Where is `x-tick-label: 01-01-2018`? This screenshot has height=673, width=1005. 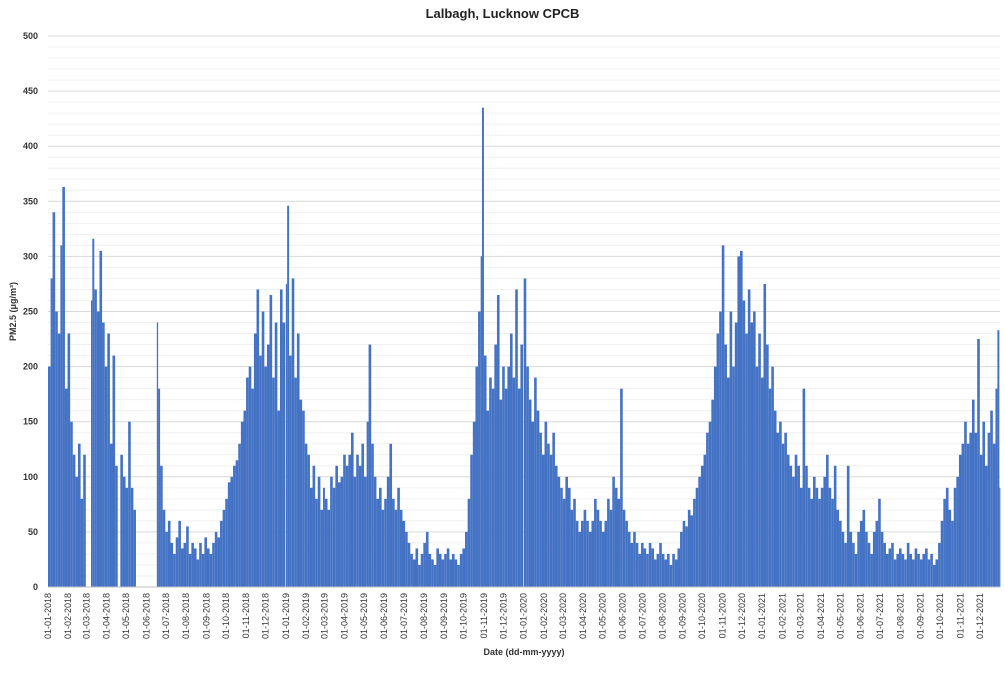 x-tick-label: 01-01-2018 is located at coordinates (48, 616).